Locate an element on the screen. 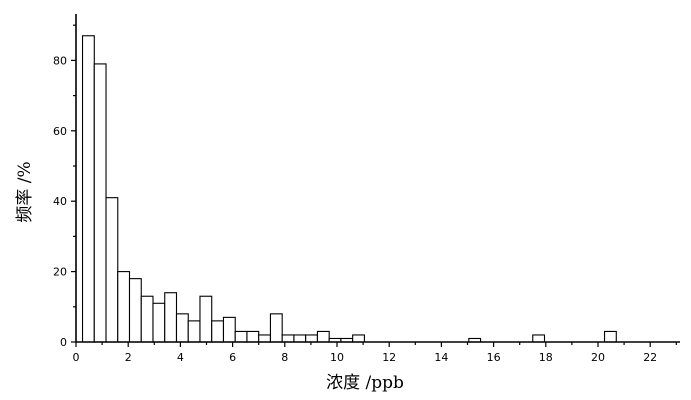 Image resolution: width=691 pixels, height=400 pixels. y-tick-label: 60 is located at coordinates (60, 131).